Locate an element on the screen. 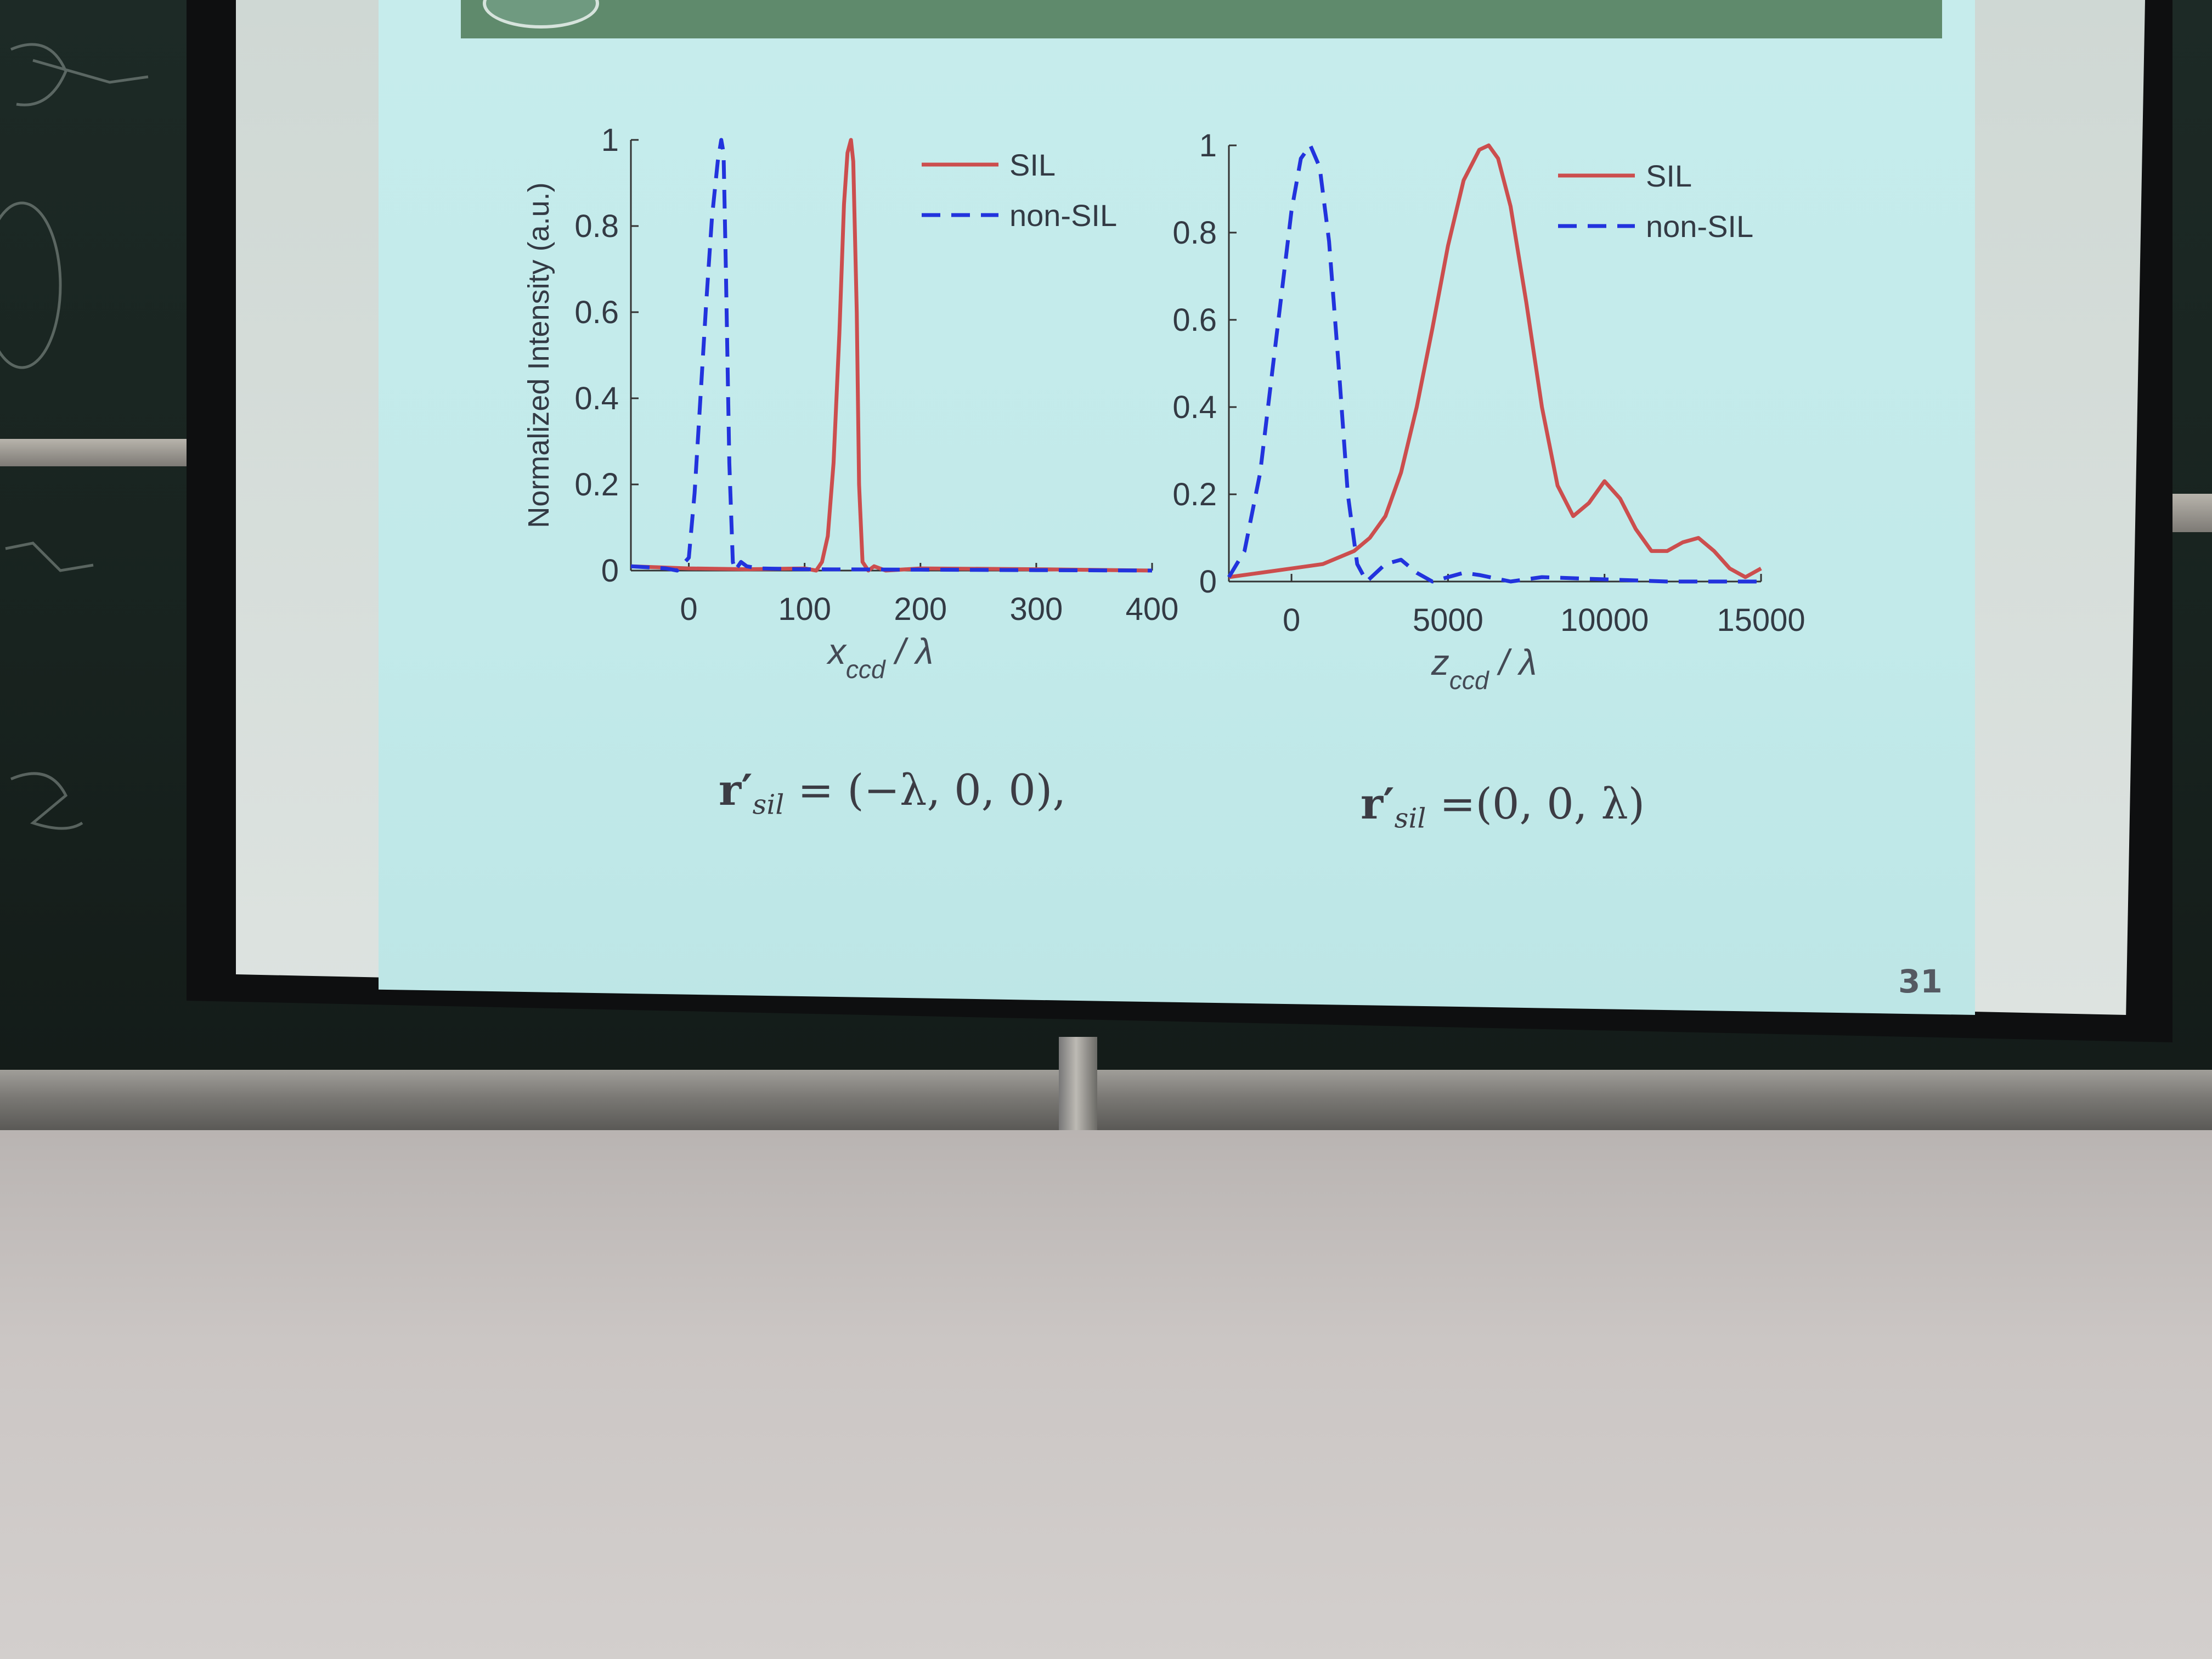  board-rail is located at coordinates (1106, 1100).